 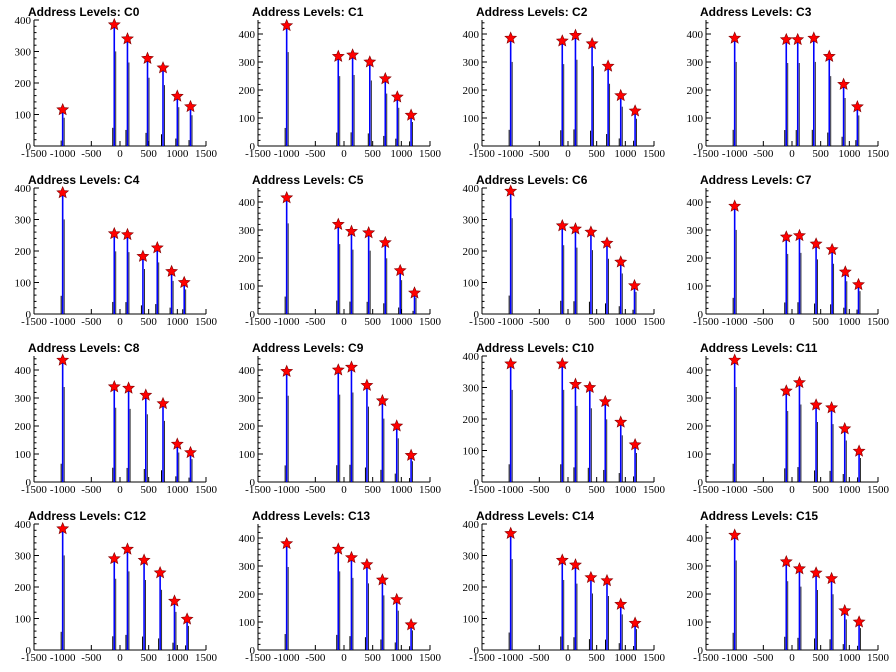 I want to click on panel-title: Address Levels: C4, so click(x=84, y=180).